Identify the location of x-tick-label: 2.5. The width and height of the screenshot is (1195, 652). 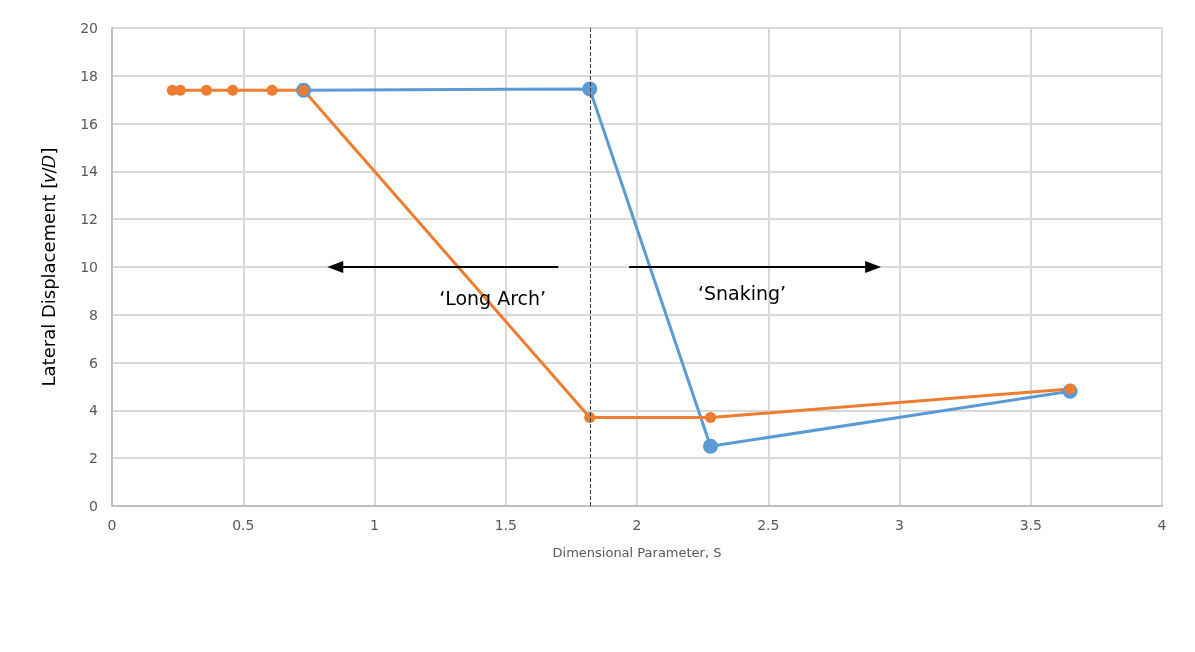
(768, 525).